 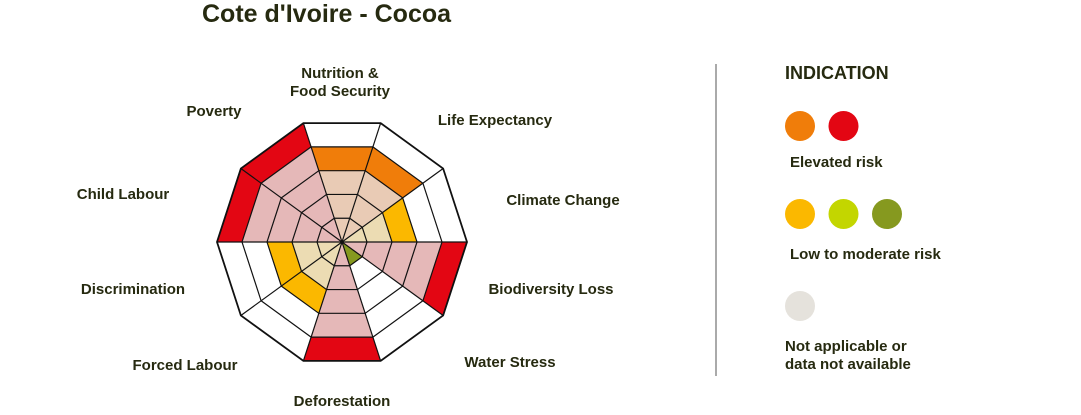 I want to click on legend-label: Not applicable or data not available, so click(x=848, y=355).